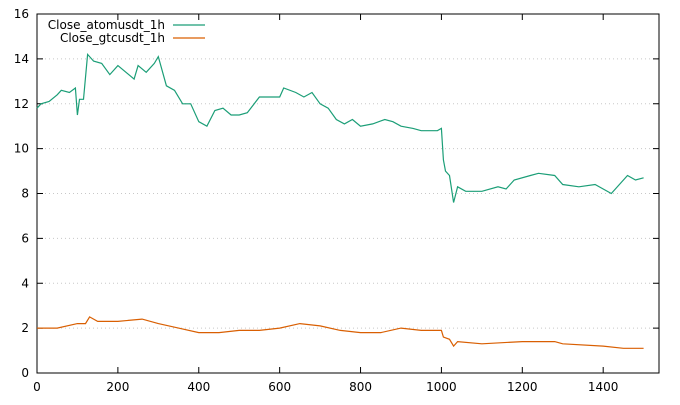 The height and width of the screenshot is (405, 680). What do you see at coordinates (522, 387) in the screenshot?
I see `x-tick-label: 1200` at bounding box center [522, 387].